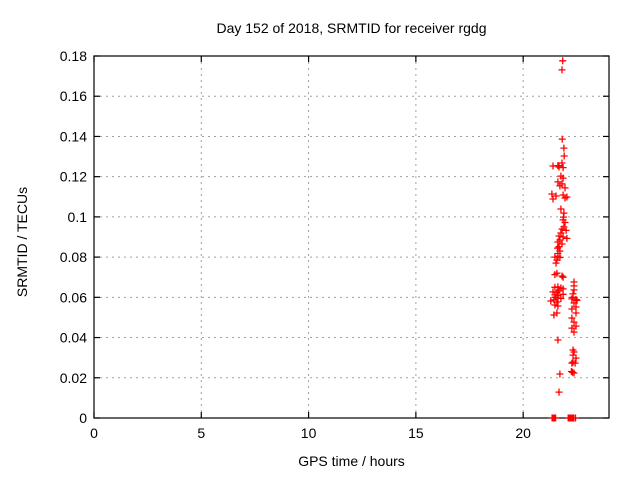 The width and height of the screenshot is (640, 480). I want to click on y-tick-label: 0.1, so click(78, 217).